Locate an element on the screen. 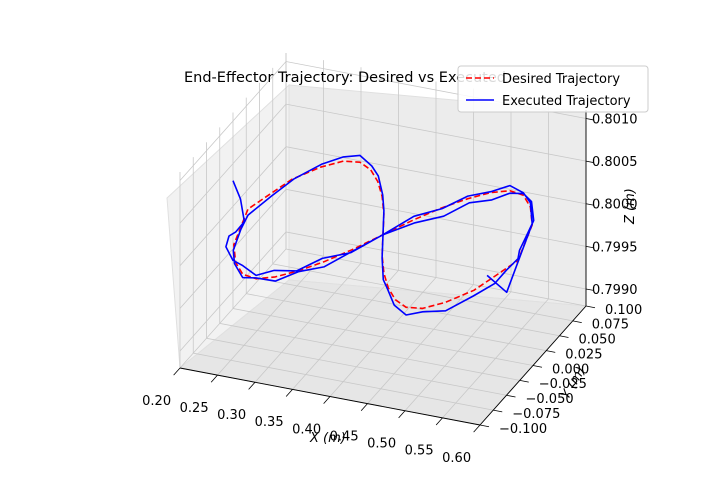  legend-desired-label: Desired Trajectory is located at coordinates (561, 79).